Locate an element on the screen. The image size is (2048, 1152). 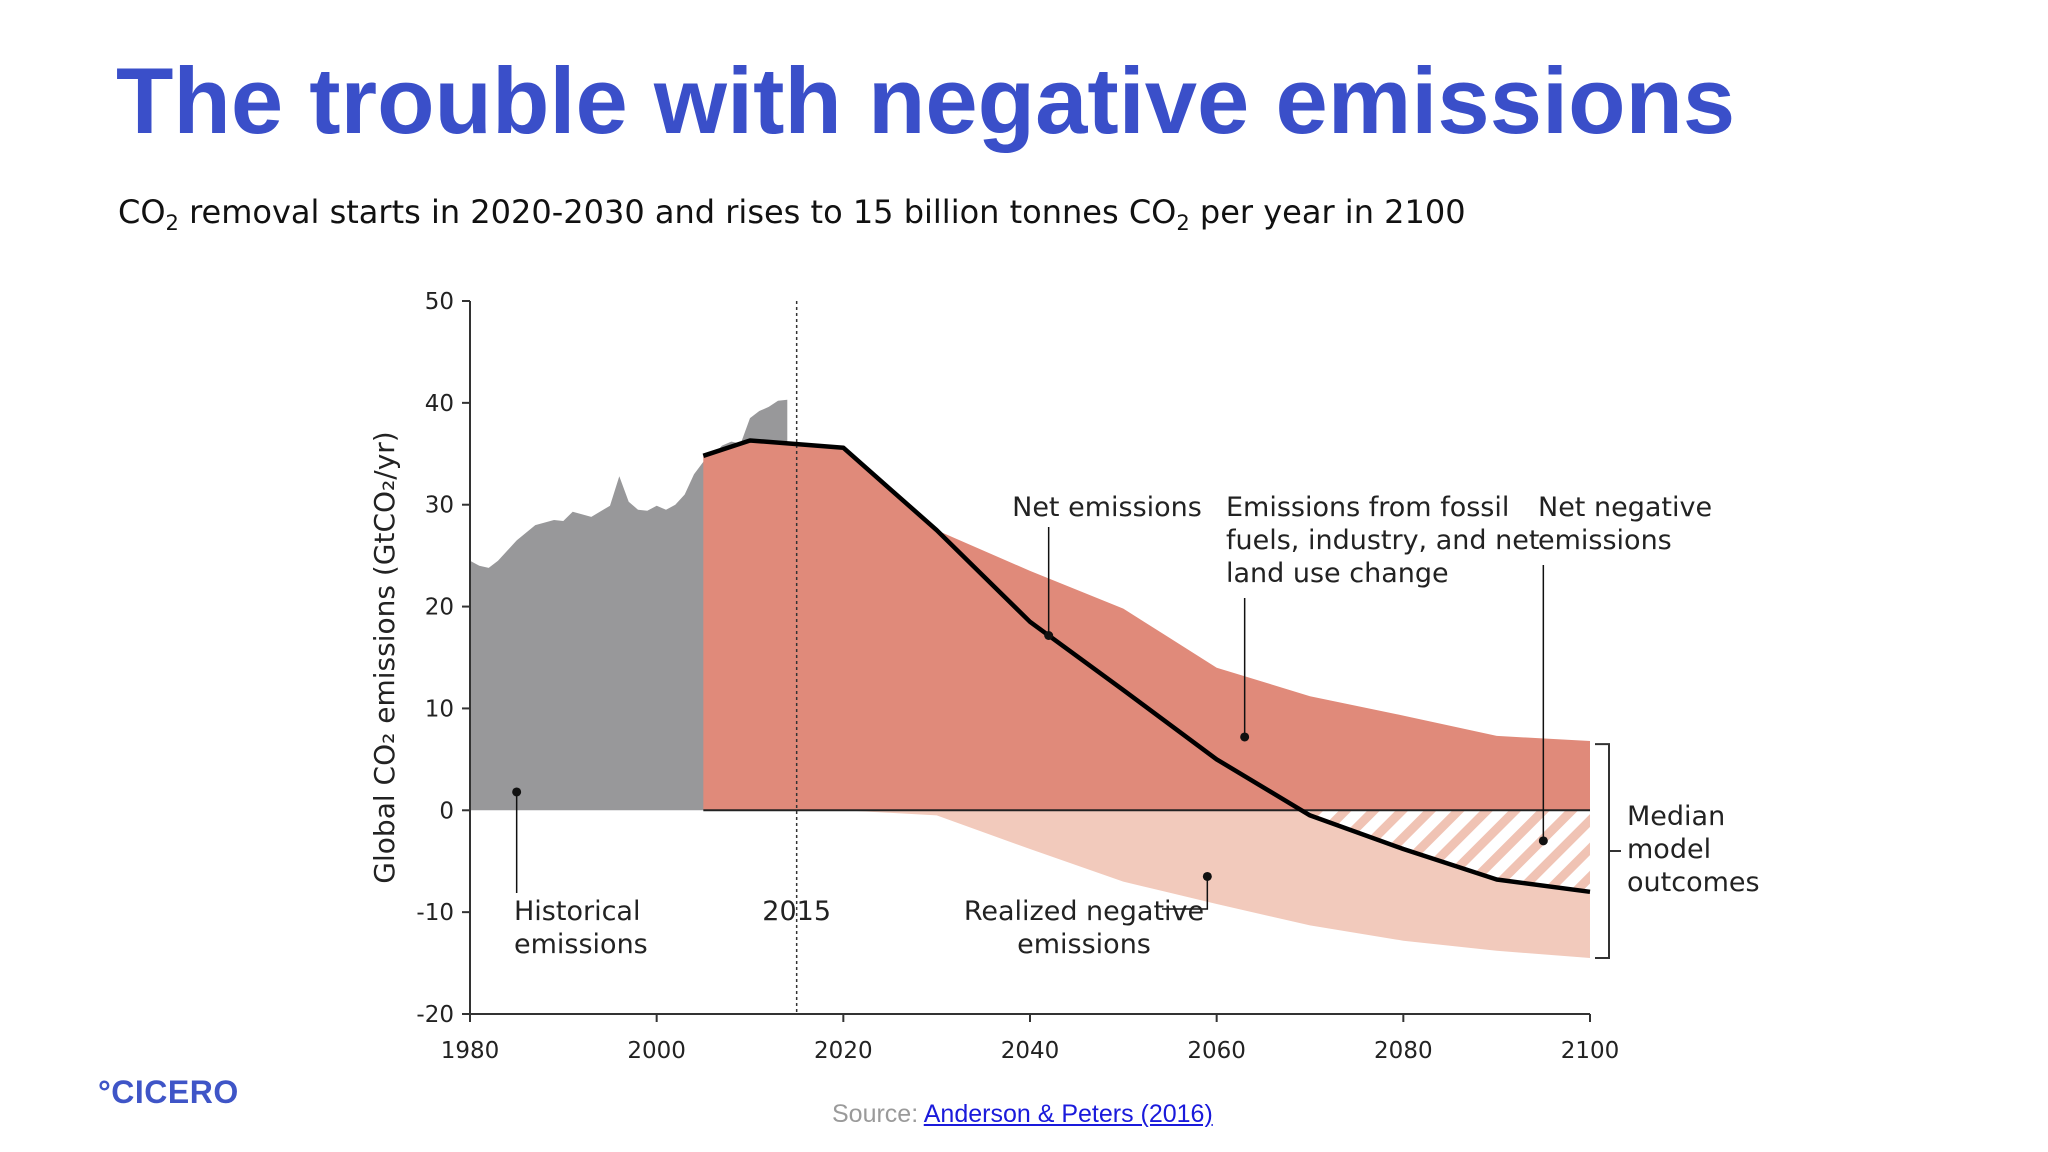
realized-negative-emissions-label: Realized negative is located at coordinates (1084, 911).